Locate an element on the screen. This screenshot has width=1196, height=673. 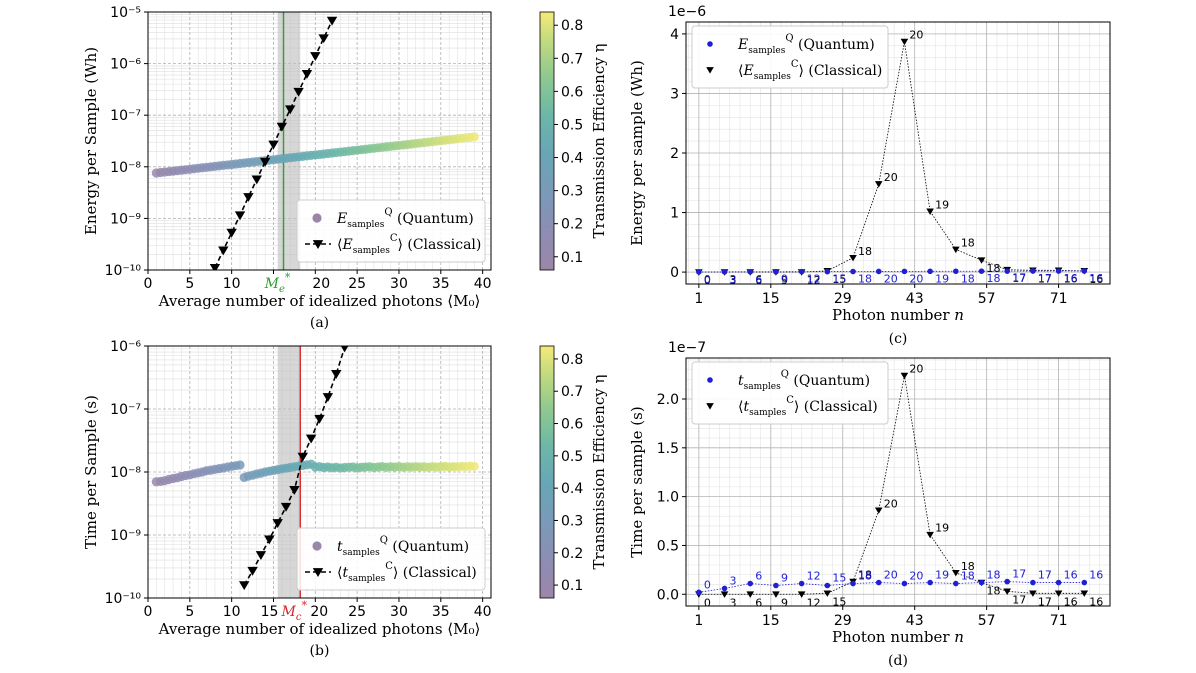
quantum-data-label: 18 is located at coordinates (865, 576).